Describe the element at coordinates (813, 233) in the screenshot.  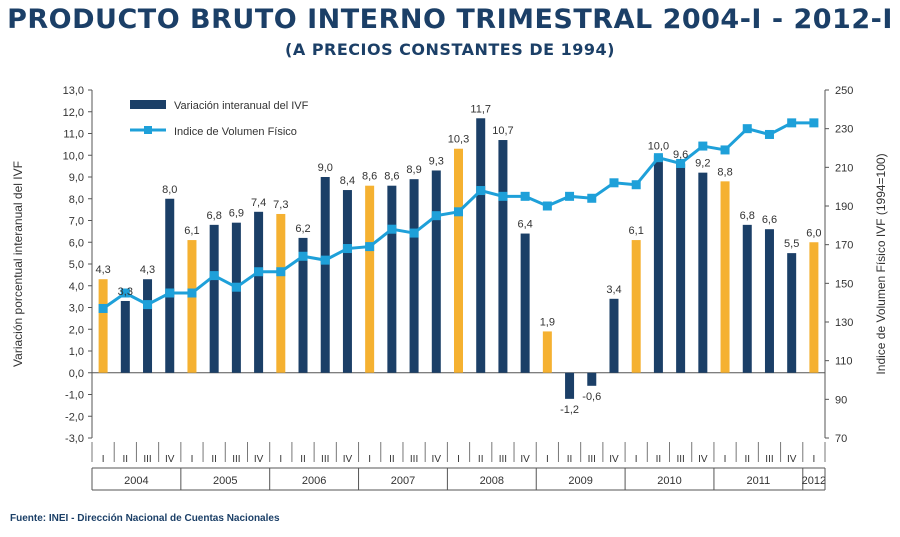
I see `bar-value-label: 6,0` at that location.